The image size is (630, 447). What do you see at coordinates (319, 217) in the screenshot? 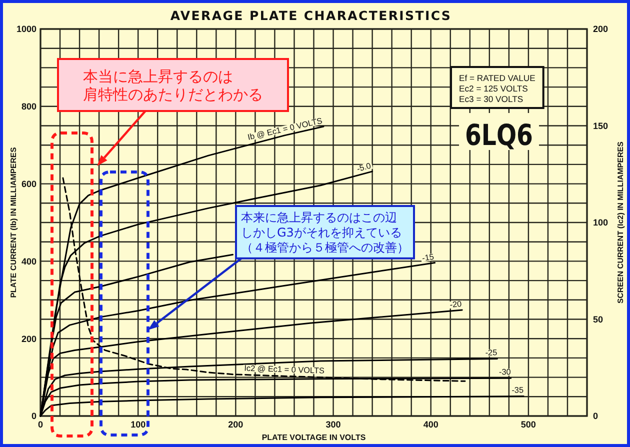
I see `annotation: 本来に急上昇するのはこの辺` at bounding box center [319, 217].